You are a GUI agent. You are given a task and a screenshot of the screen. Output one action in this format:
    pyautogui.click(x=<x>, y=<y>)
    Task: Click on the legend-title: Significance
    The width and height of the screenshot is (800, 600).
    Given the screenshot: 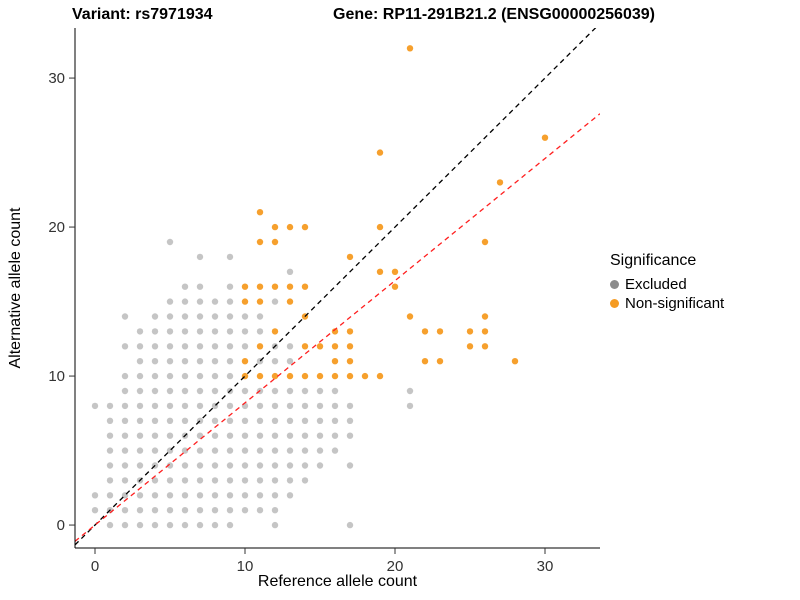 What is the action you would take?
    pyautogui.click(x=653, y=260)
    